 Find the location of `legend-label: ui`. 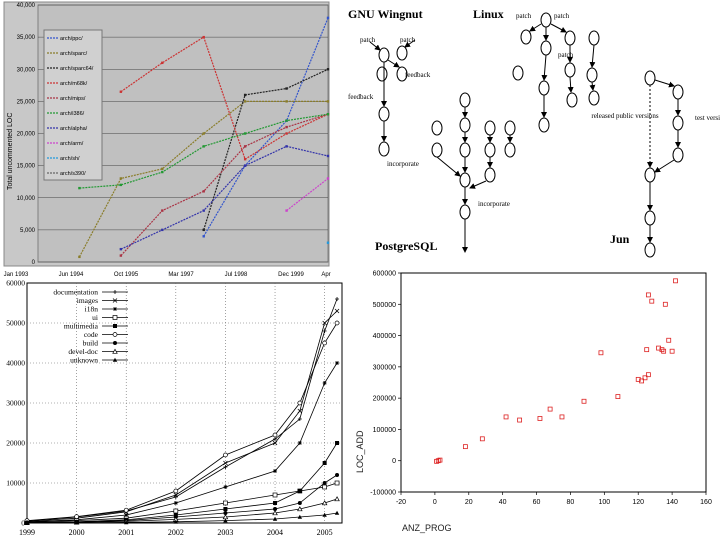

legend-label: ui is located at coordinates (95, 317).